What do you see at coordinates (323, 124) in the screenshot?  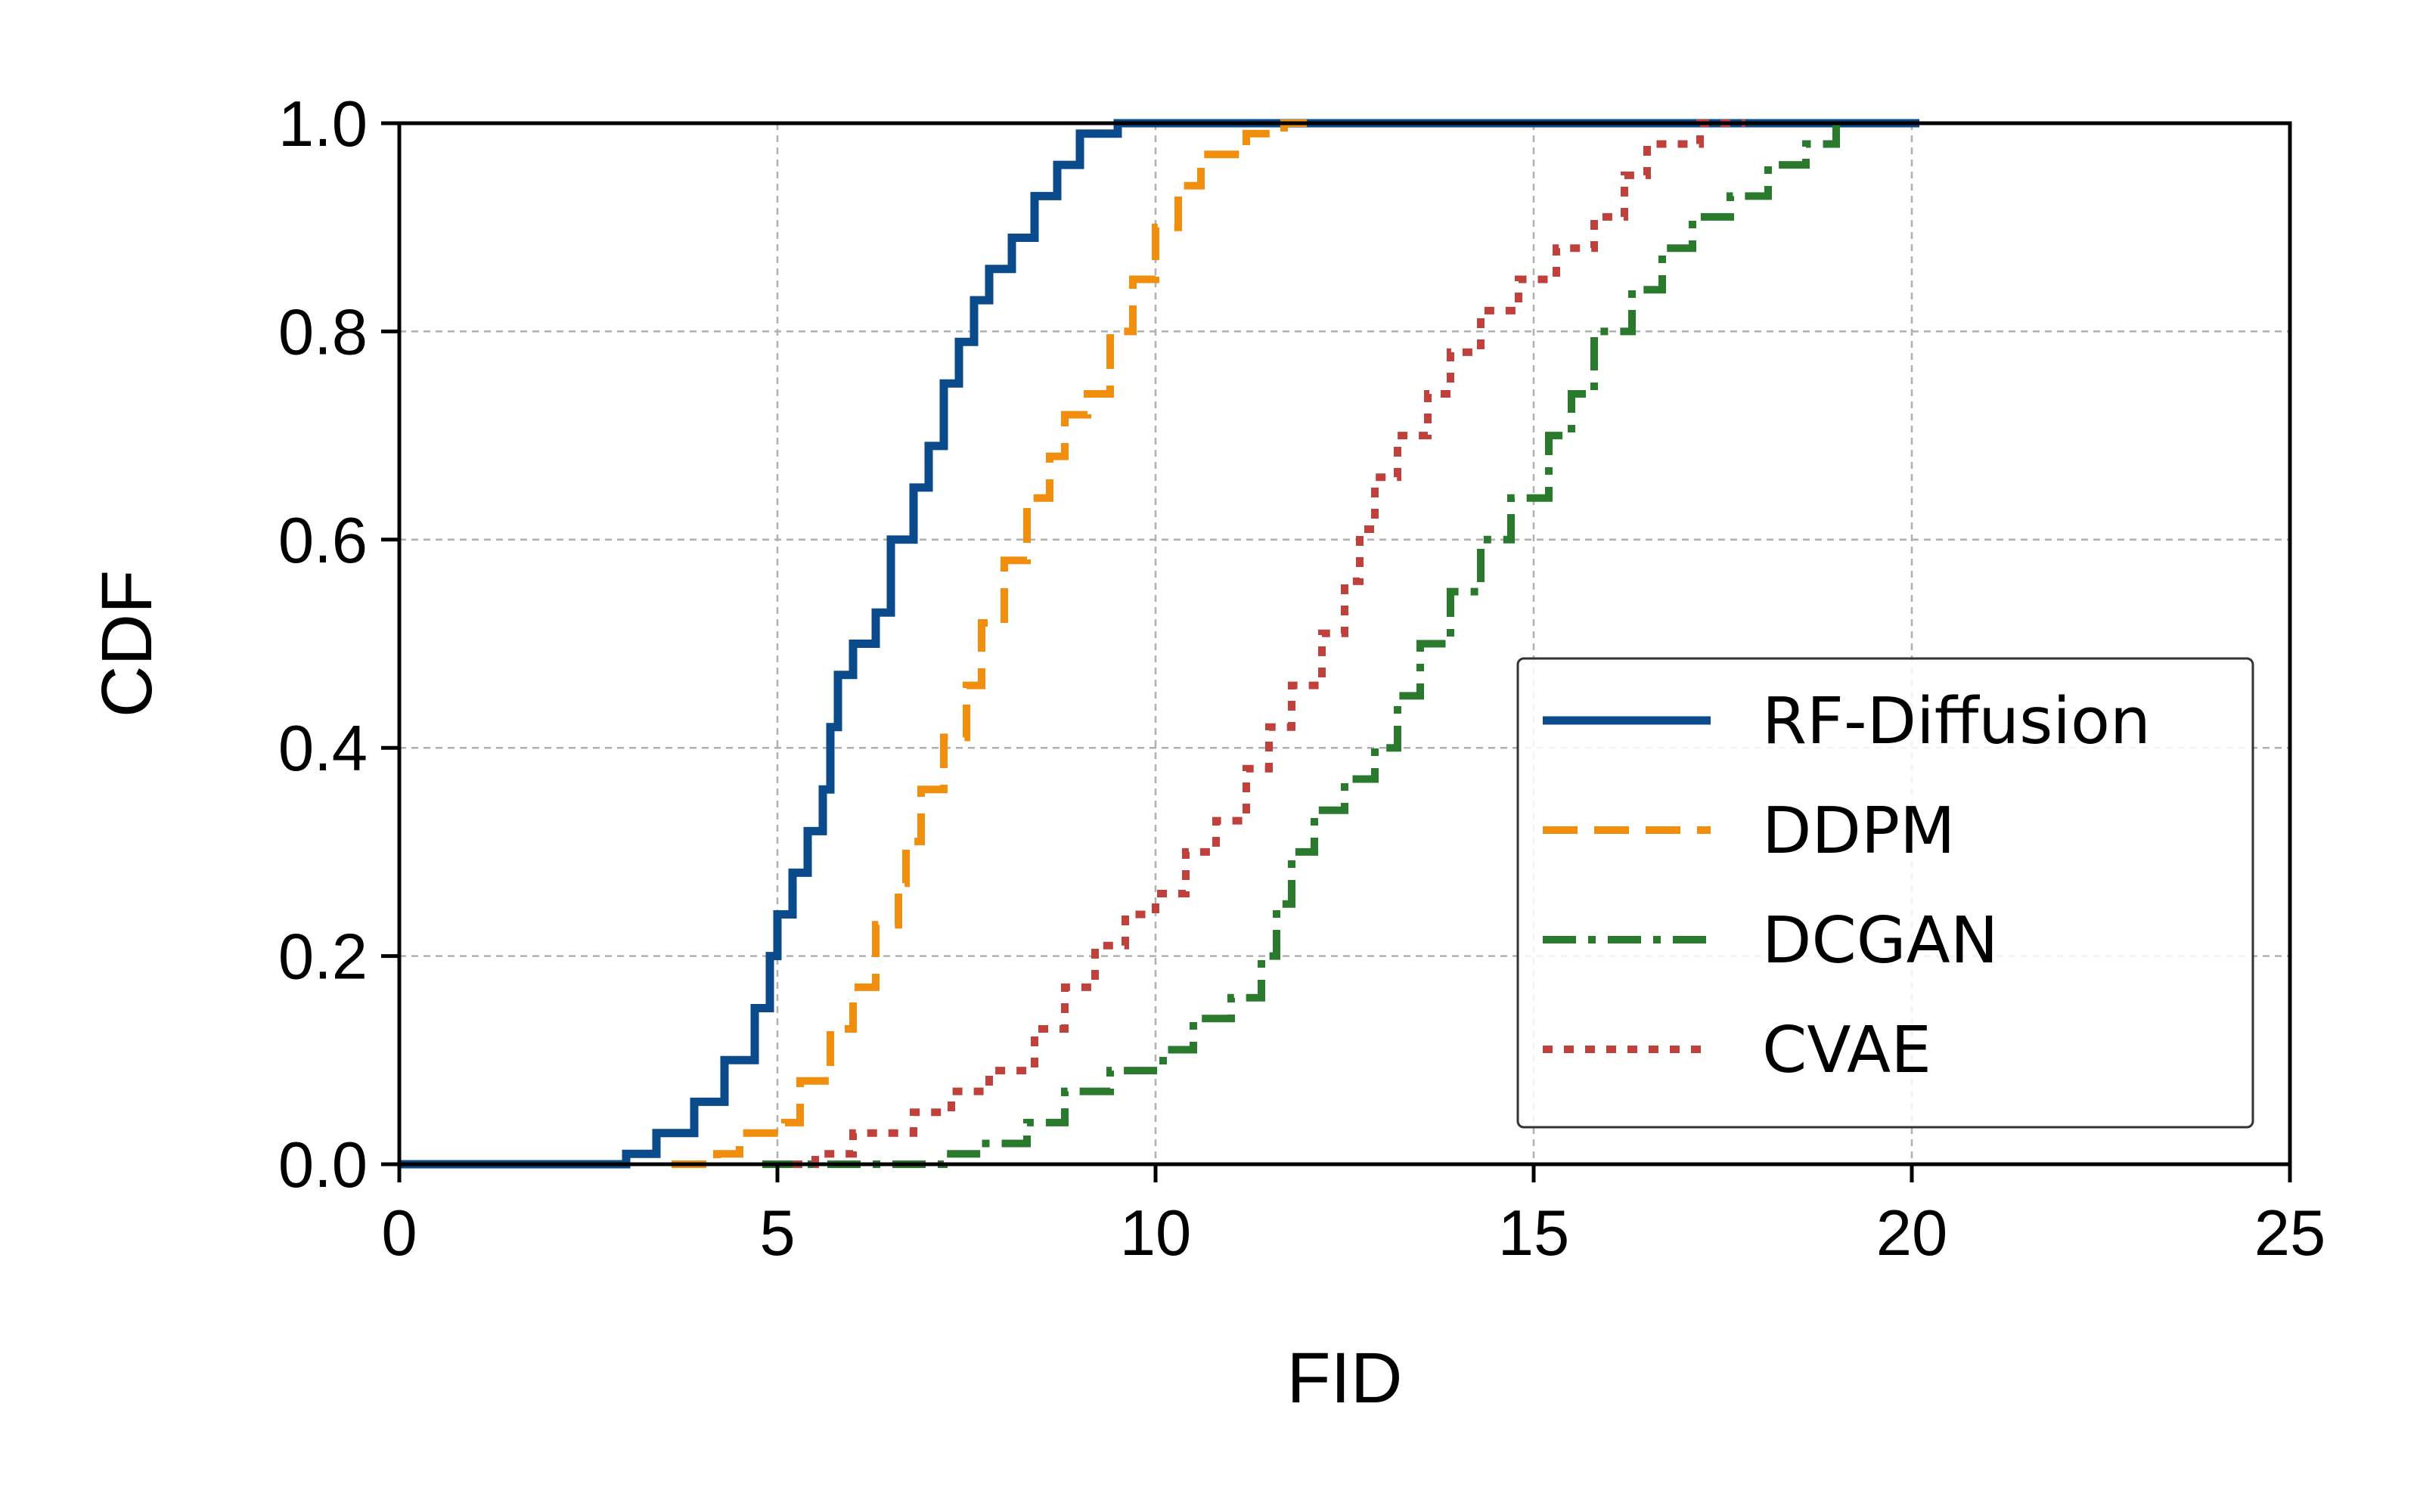 I see `y-tick-label: 1.0` at bounding box center [323, 124].